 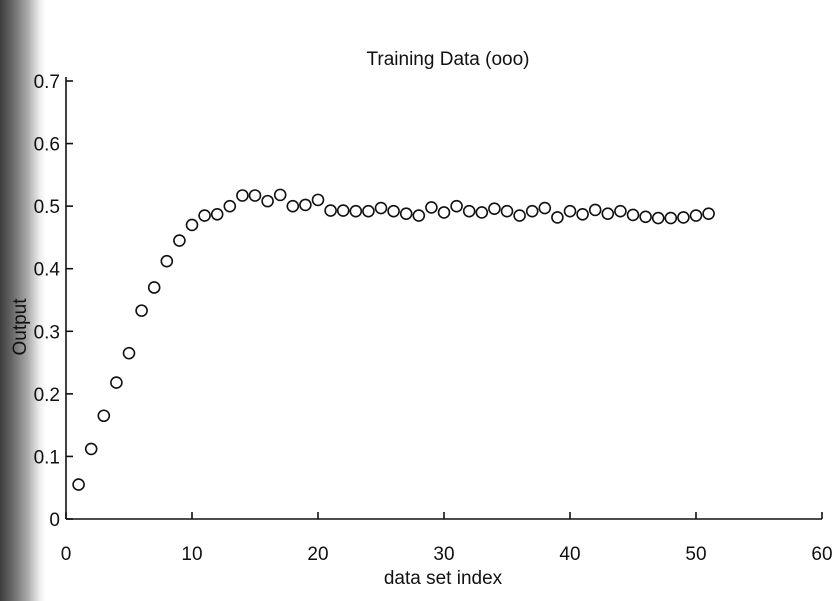 What do you see at coordinates (47, 82) in the screenshot?
I see `y-tick-label: 0.7` at bounding box center [47, 82].